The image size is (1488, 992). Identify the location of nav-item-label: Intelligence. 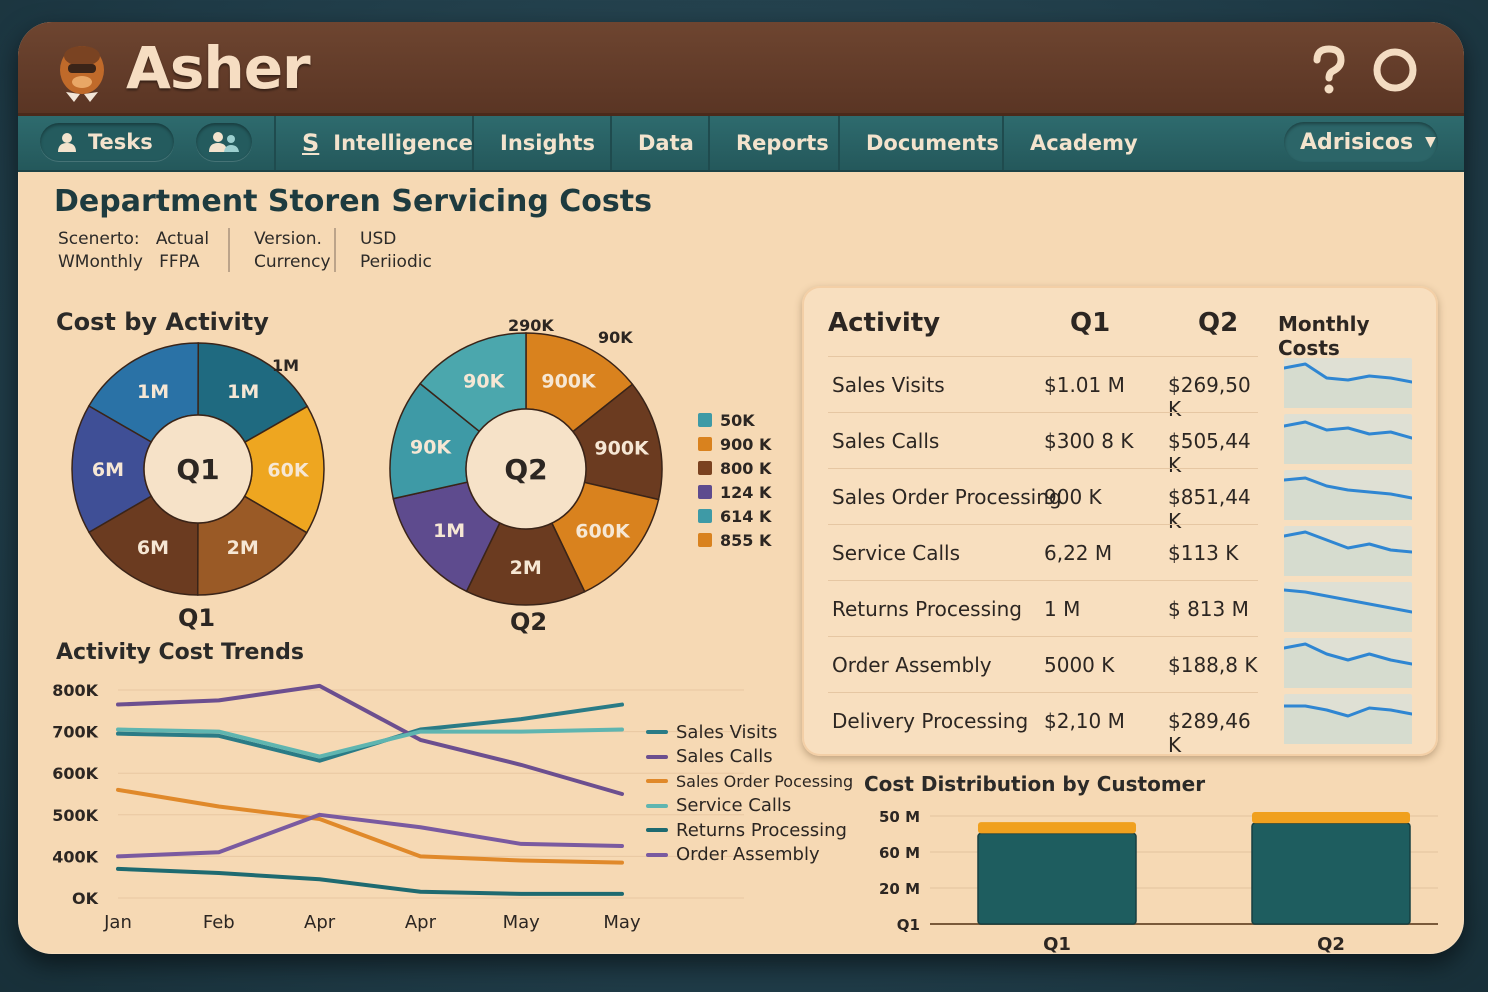
(403, 143).